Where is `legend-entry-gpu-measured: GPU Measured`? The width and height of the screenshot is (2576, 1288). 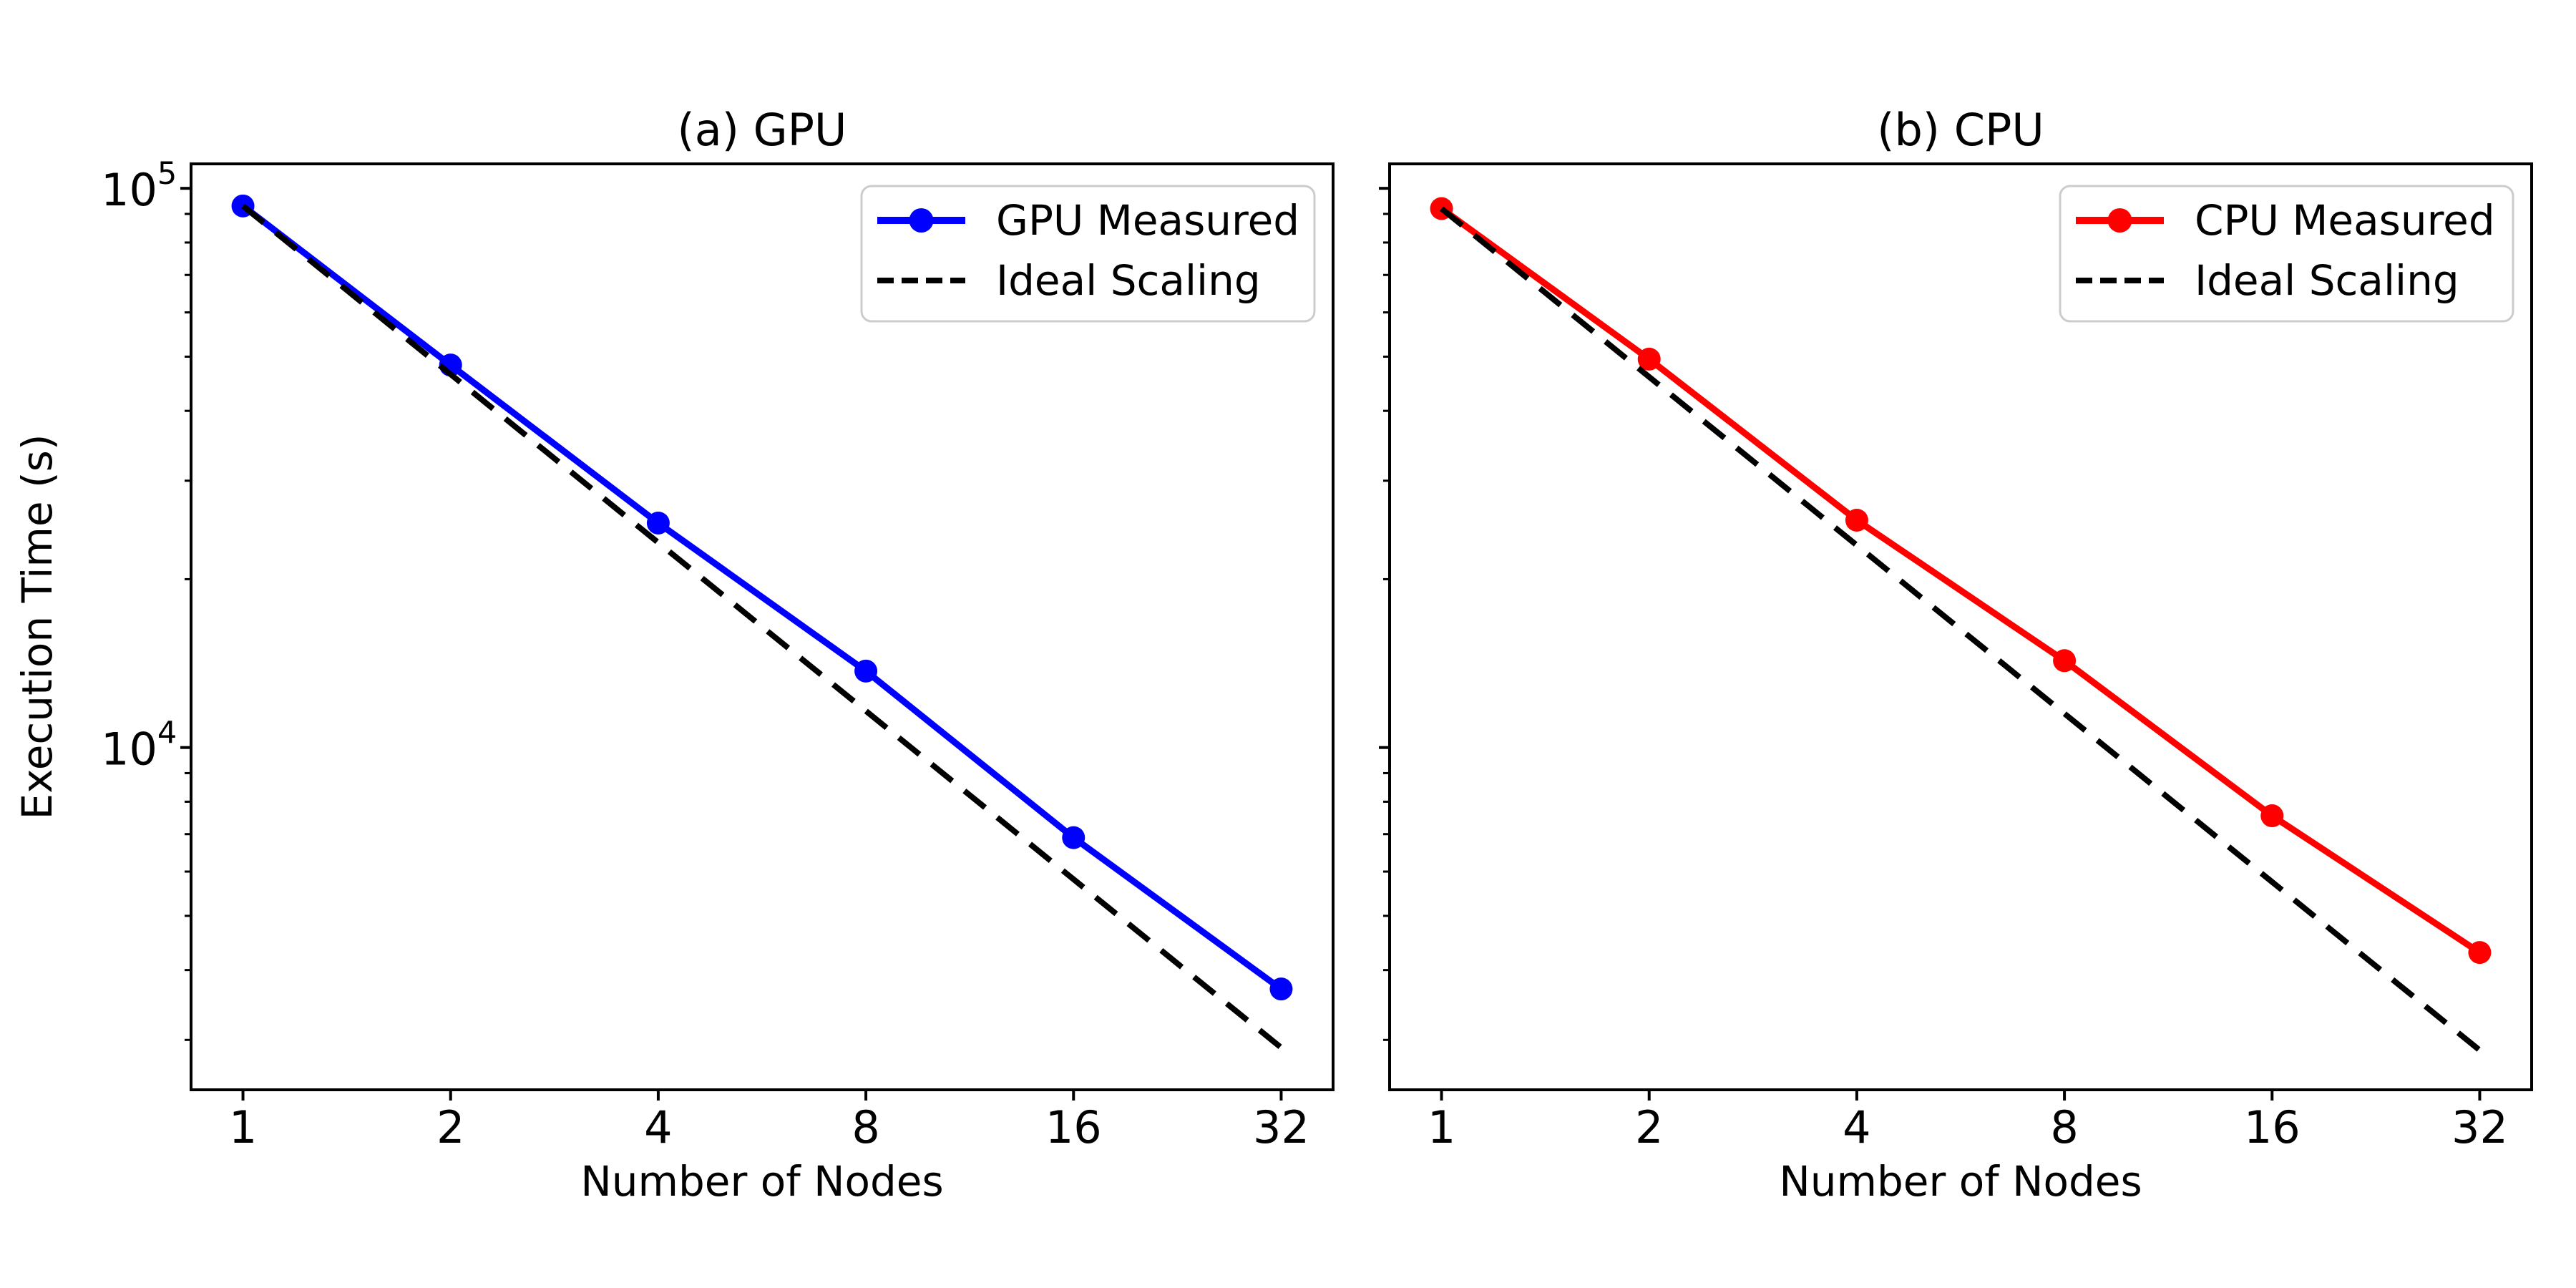 legend-entry-gpu-measured: GPU Measured is located at coordinates (1088, 220).